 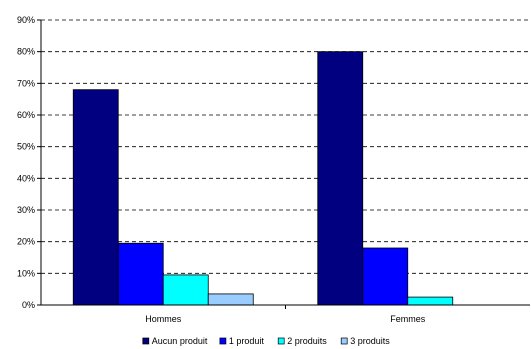 I want to click on legend-label: 1 produit, so click(x=247, y=341).